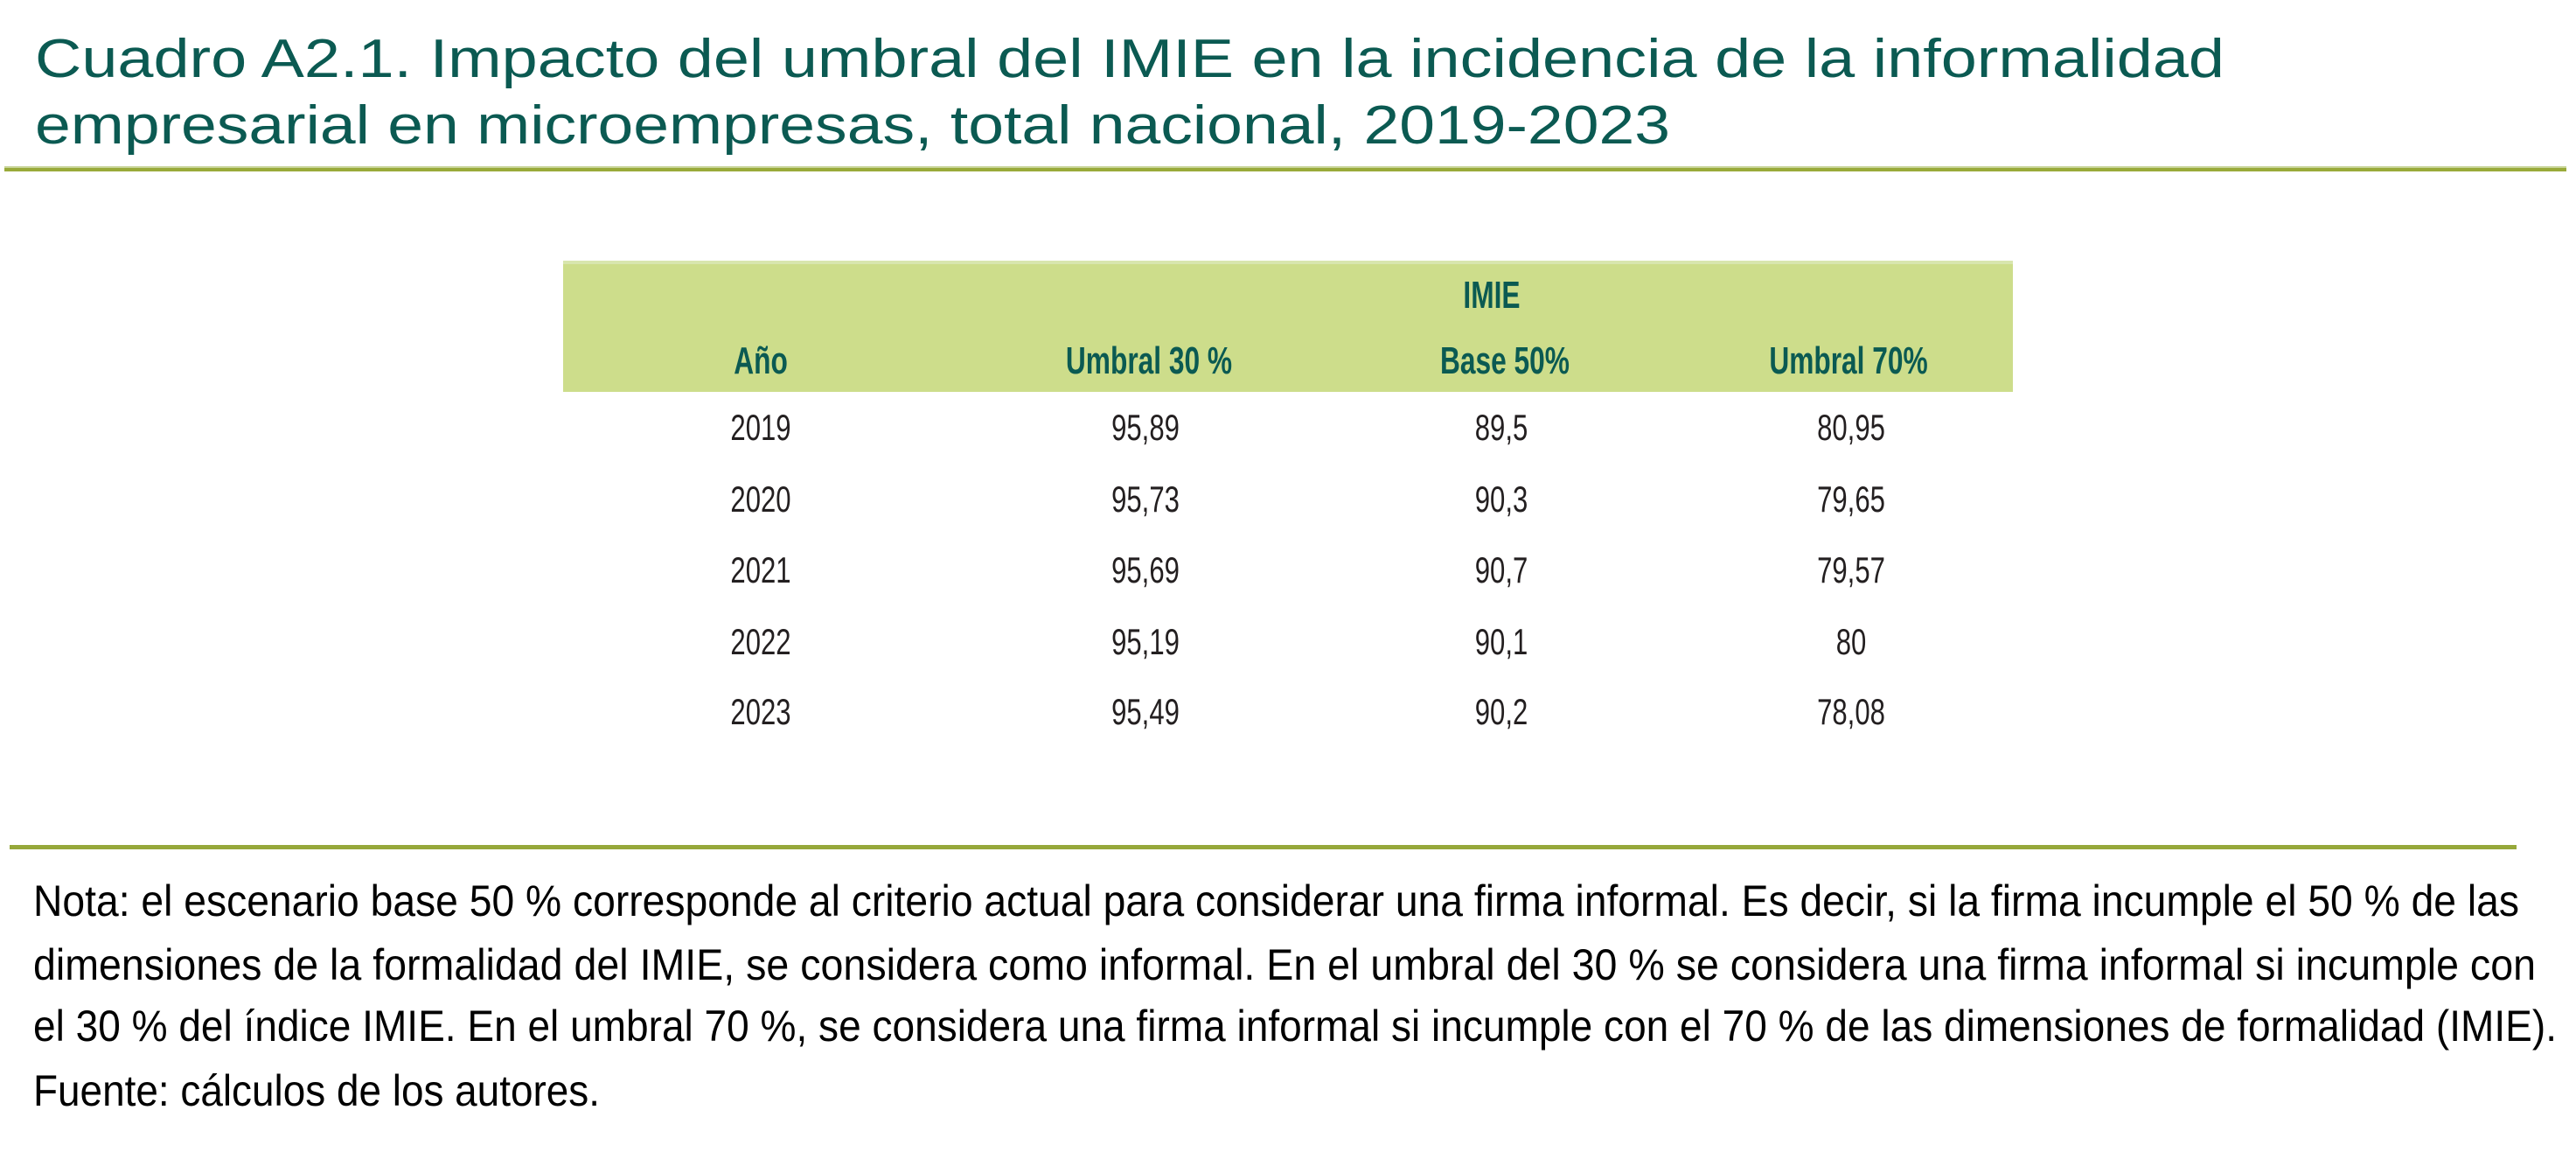 This screenshot has height=1159, width=2576. Describe the element at coordinates (760, 428) in the screenshot. I see `cell-year: 2019` at that location.